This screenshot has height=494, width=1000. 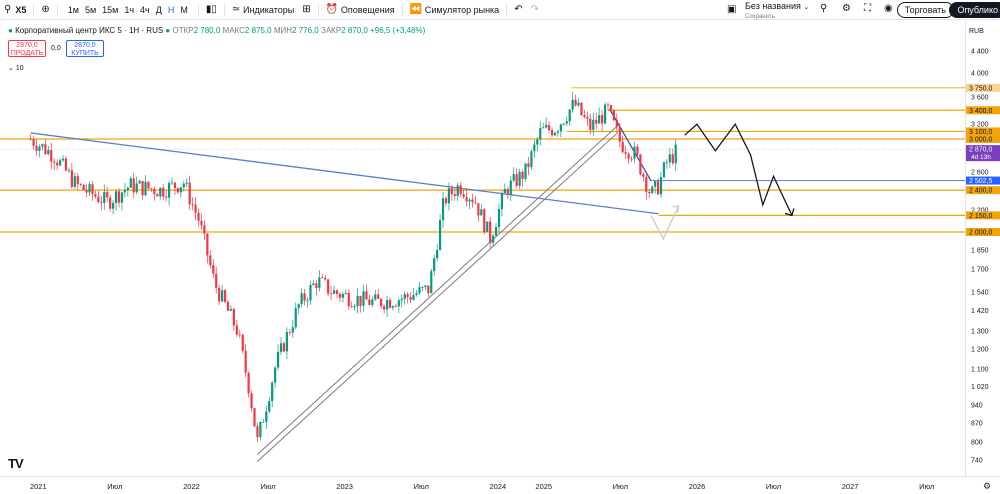 What do you see at coordinates (211, 10) in the screenshot?
I see `chart-type-button: ▮▯` at bounding box center [211, 10].